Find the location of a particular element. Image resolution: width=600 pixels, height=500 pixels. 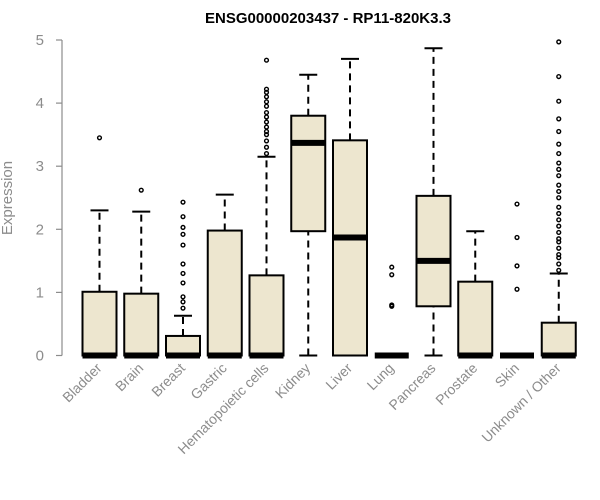

box-liver is located at coordinates (350, 207).